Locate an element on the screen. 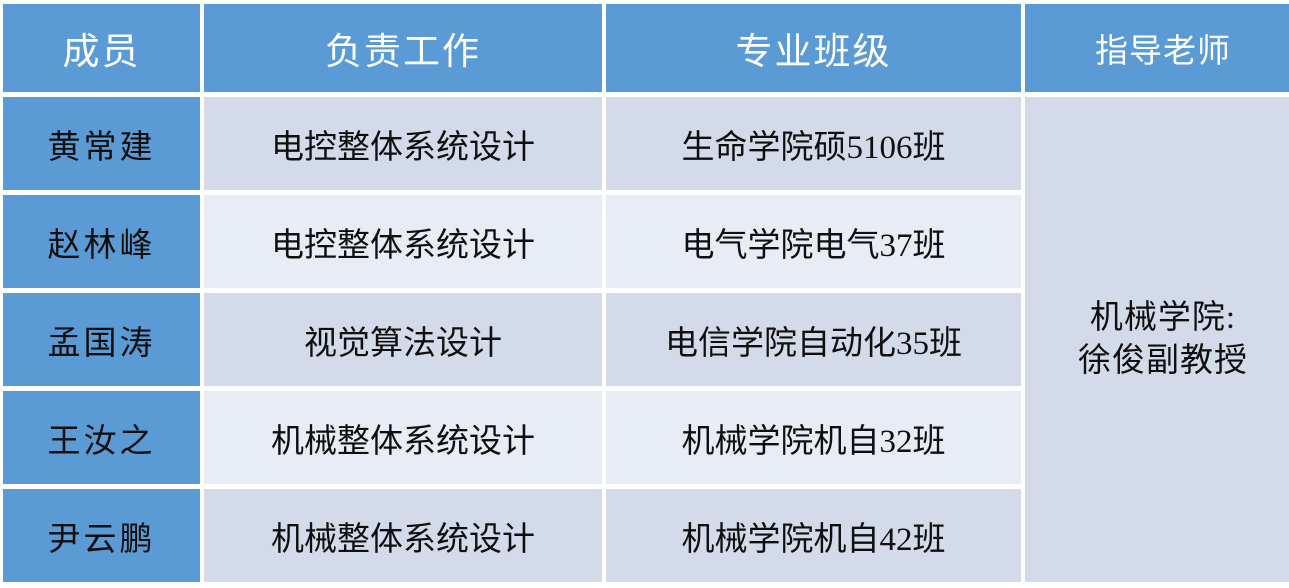  teacher-line-department: 机械学院: is located at coordinates (1163, 318).